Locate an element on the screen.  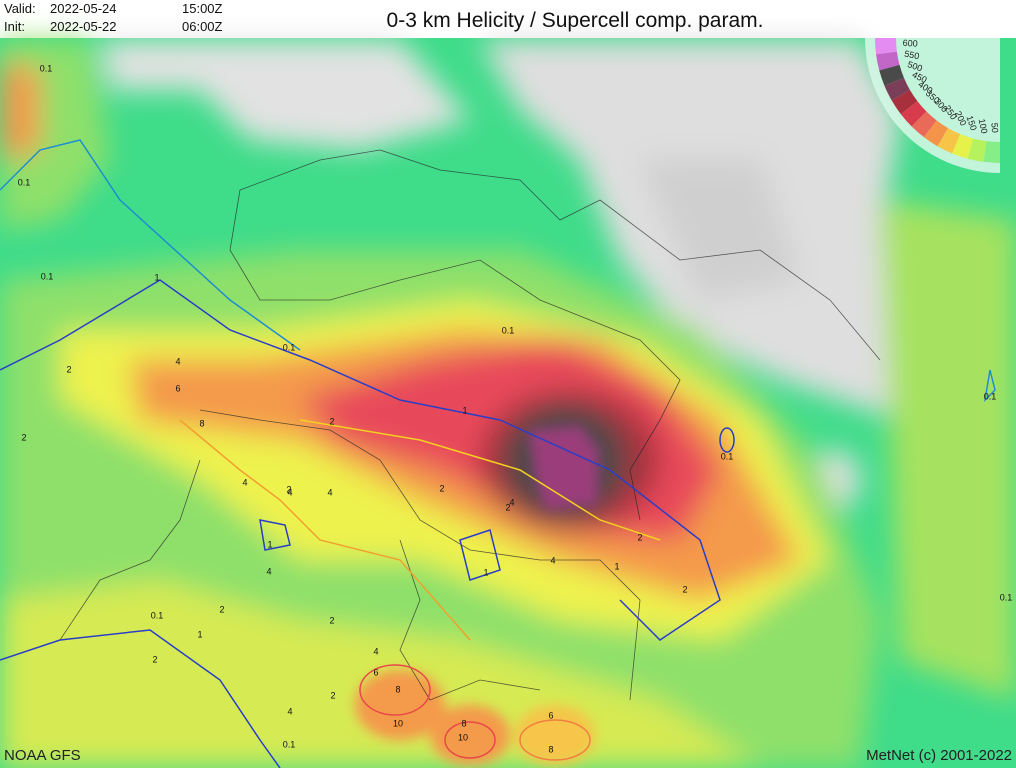
credit: MetNet (c) 2001-2022 is located at coordinates (939, 755).